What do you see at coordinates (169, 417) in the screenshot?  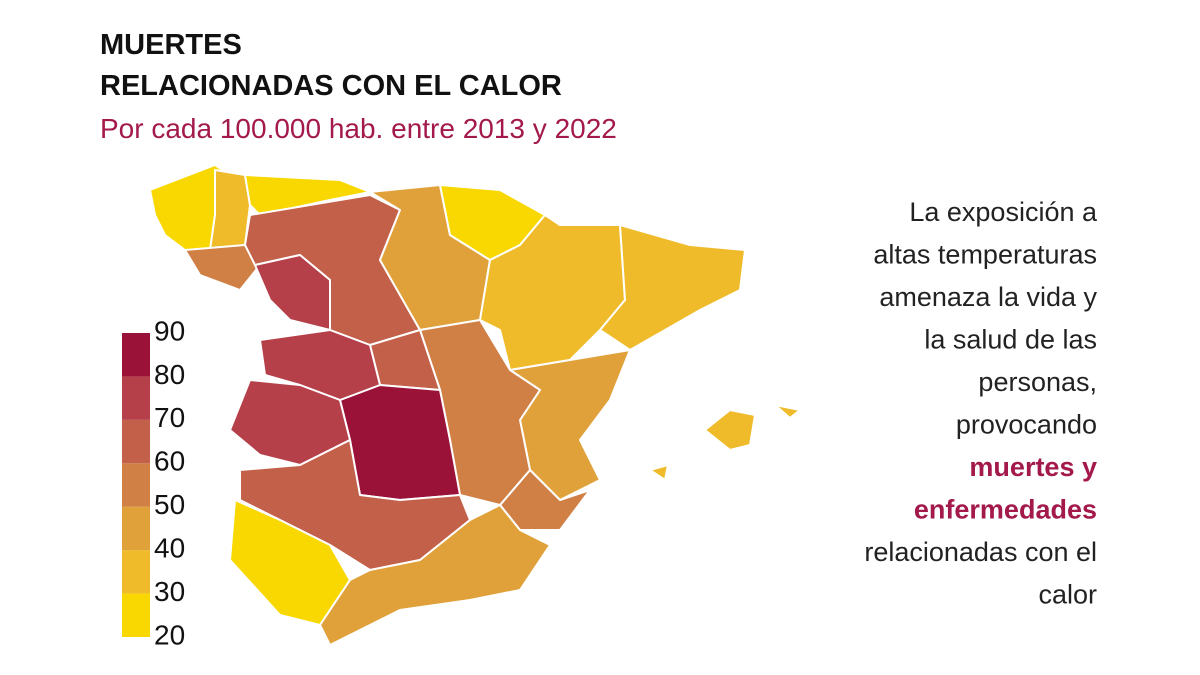 I see `legend-tick-label: 70` at bounding box center [169, 417].